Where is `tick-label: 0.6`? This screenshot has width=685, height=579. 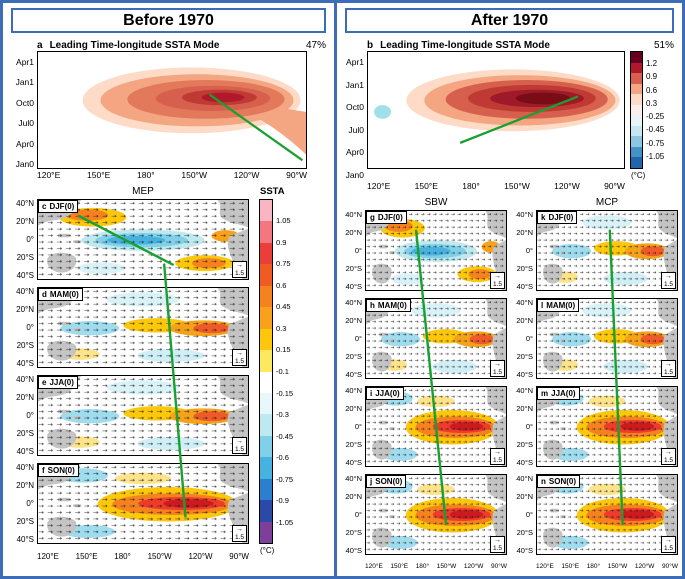 tick-label: 0.6 is located at coordinates (281, 285).